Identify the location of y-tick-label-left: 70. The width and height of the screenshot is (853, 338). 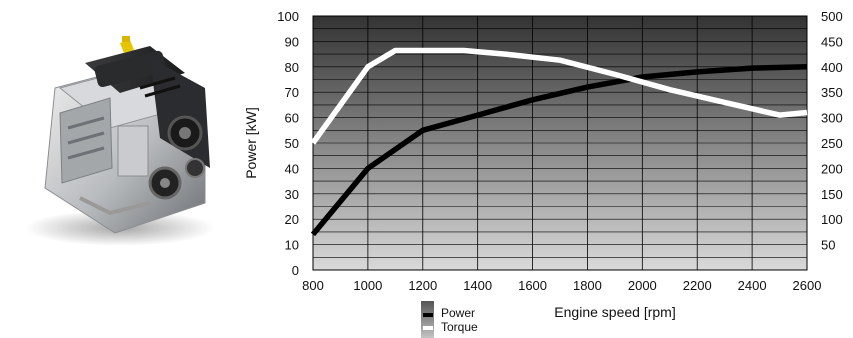
(292, 92).